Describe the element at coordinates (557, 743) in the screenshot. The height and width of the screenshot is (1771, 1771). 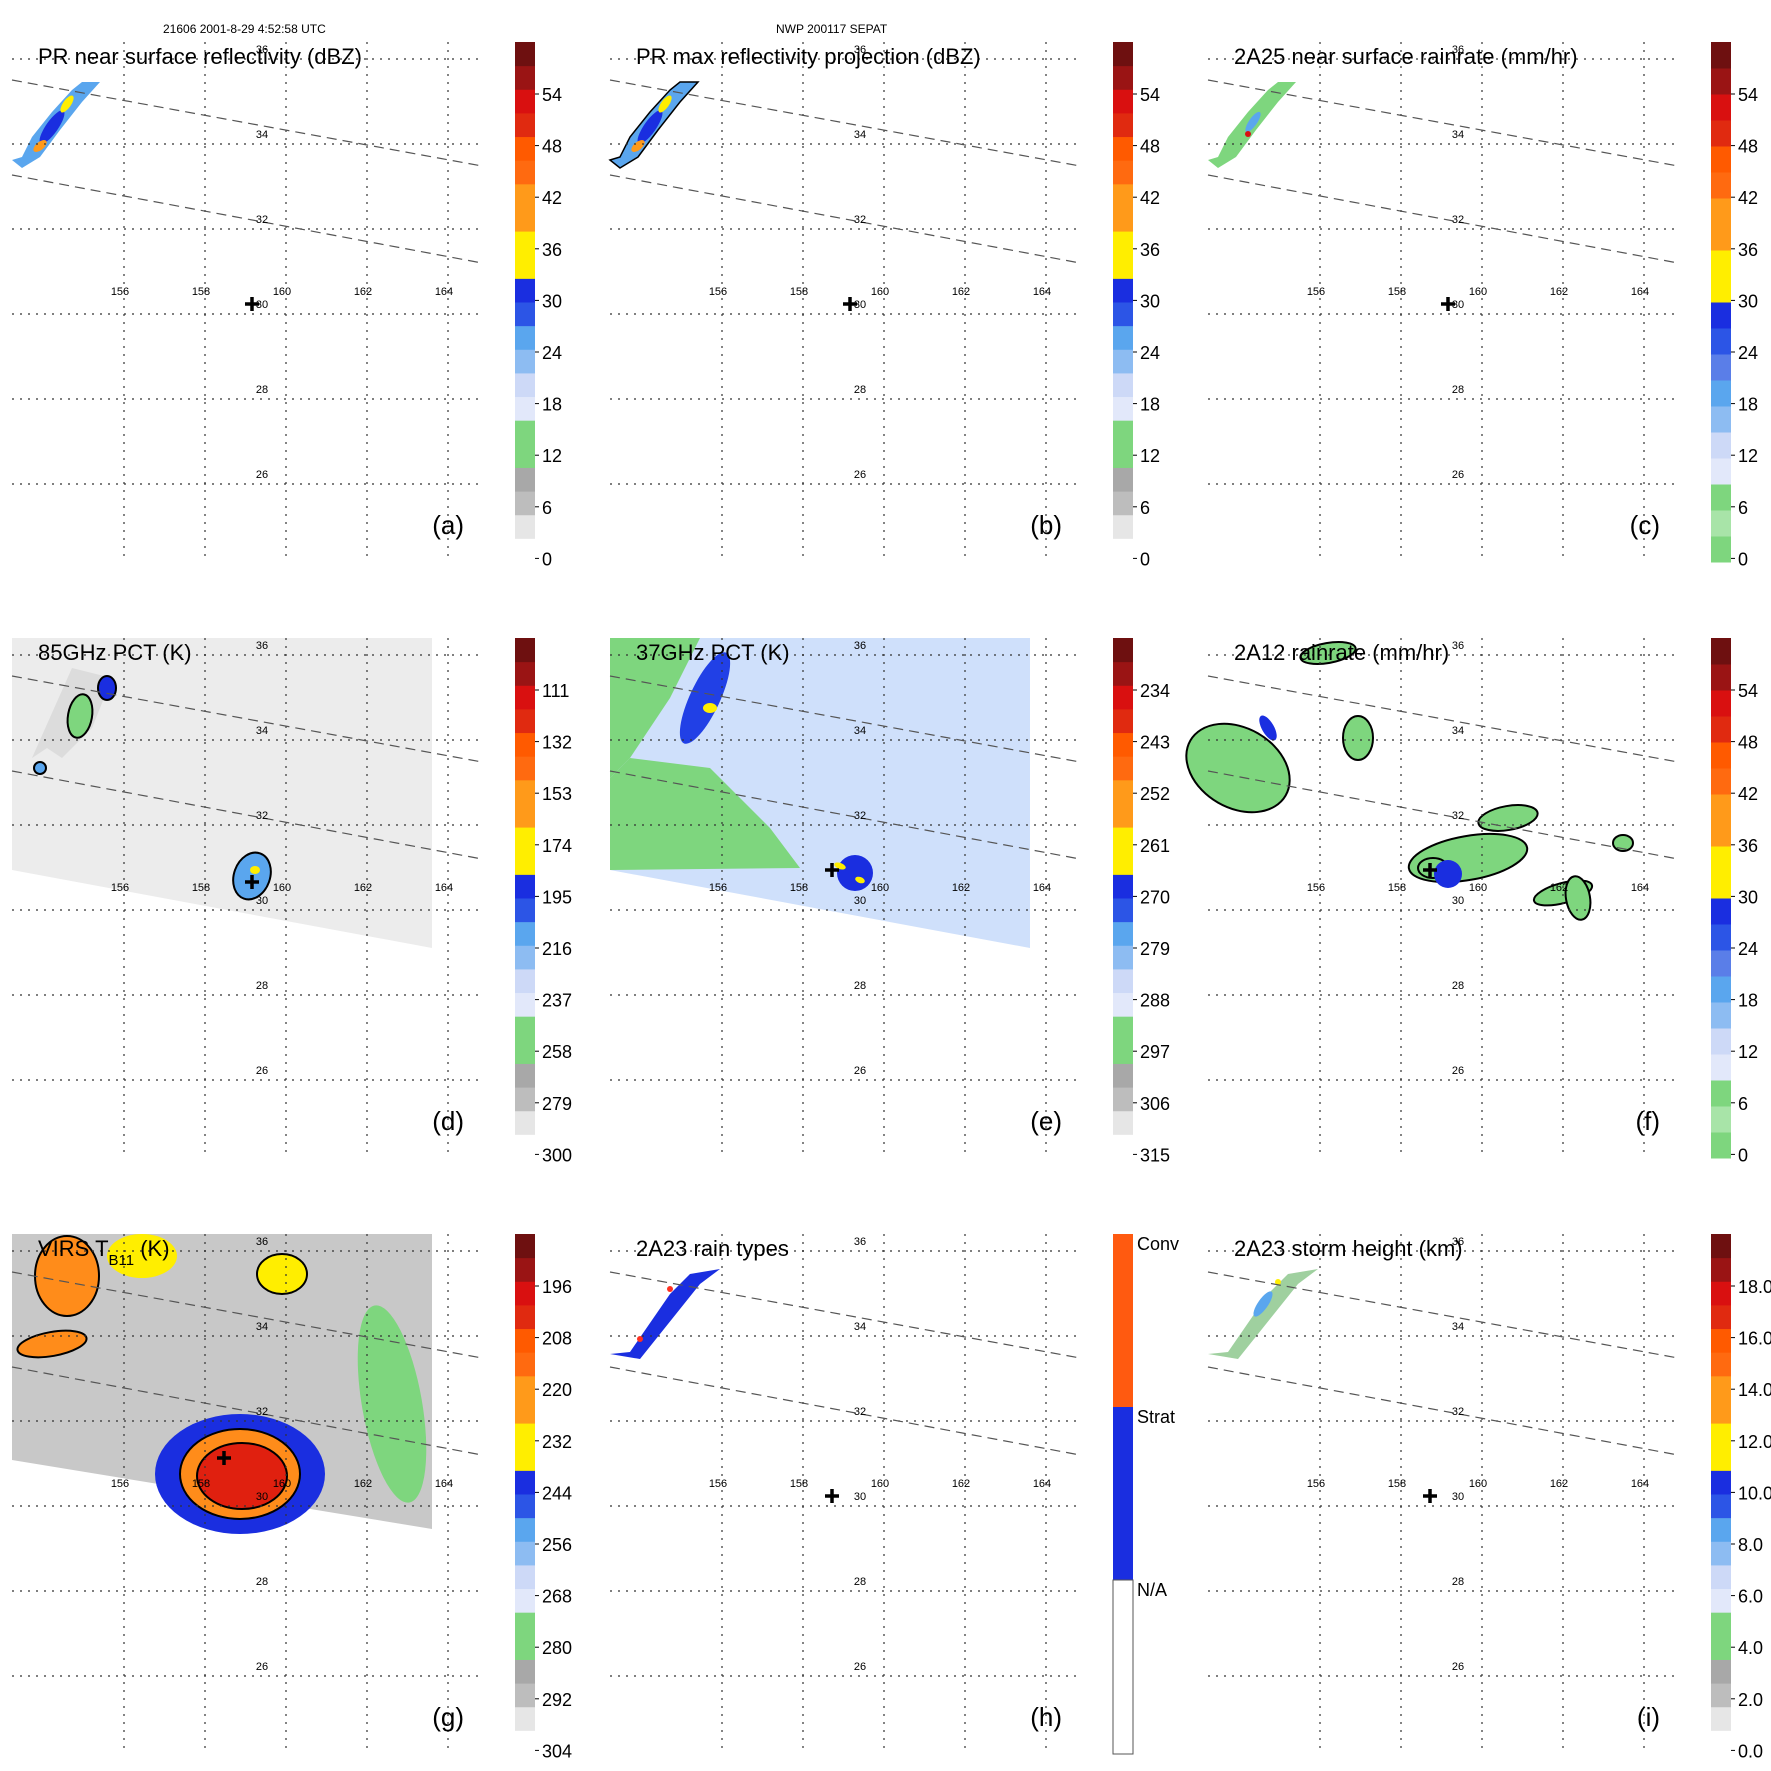
I see `colorbar-tick-label: 132` at that location.